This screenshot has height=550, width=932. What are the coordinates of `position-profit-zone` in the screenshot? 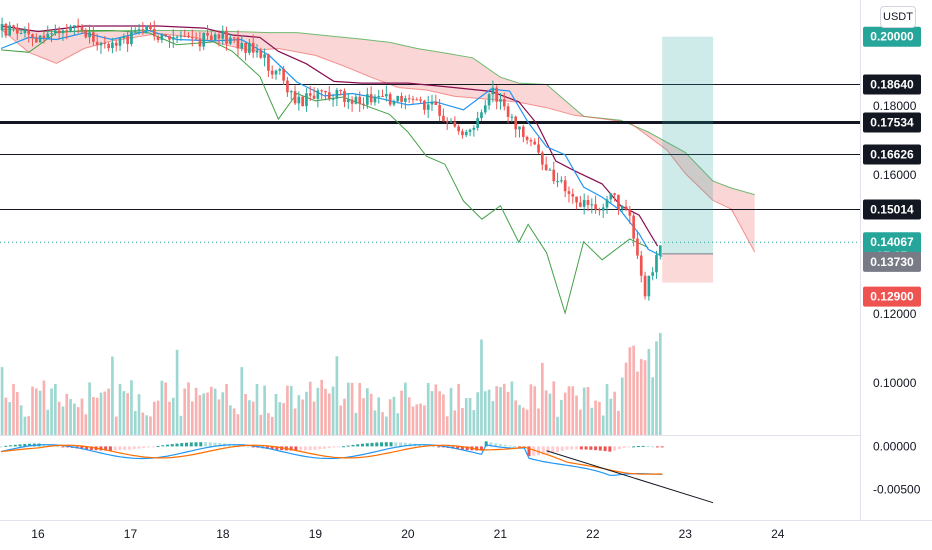 It's located at (688, 145).